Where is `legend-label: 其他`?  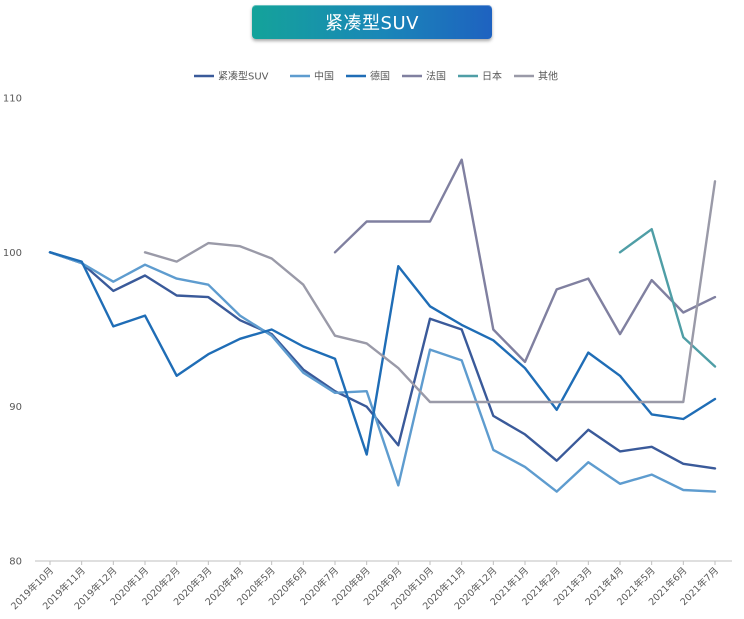
legend-label: 其他 is located at coordinates (548, 76).